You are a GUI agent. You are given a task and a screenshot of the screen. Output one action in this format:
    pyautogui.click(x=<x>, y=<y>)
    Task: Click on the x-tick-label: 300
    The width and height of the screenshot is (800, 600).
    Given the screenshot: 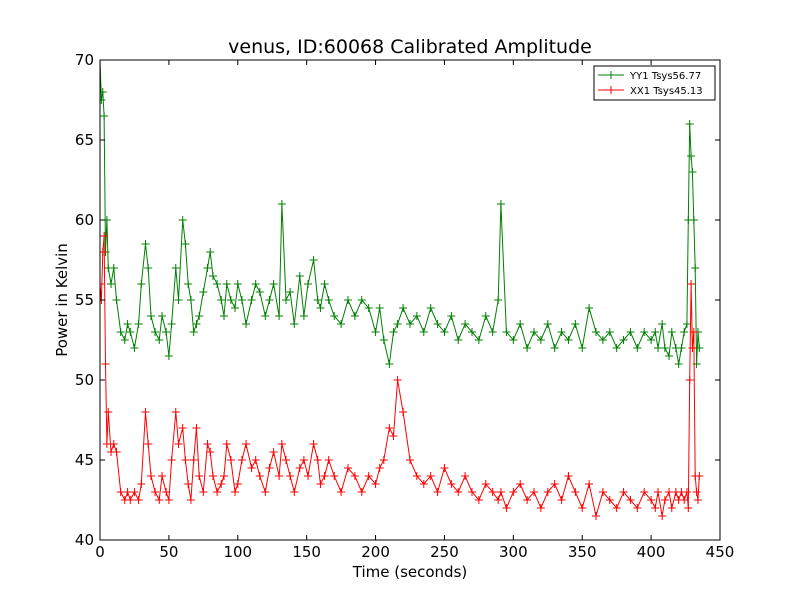 What is the action you would take?
    pyautogui.click(x=513, y=552)
    